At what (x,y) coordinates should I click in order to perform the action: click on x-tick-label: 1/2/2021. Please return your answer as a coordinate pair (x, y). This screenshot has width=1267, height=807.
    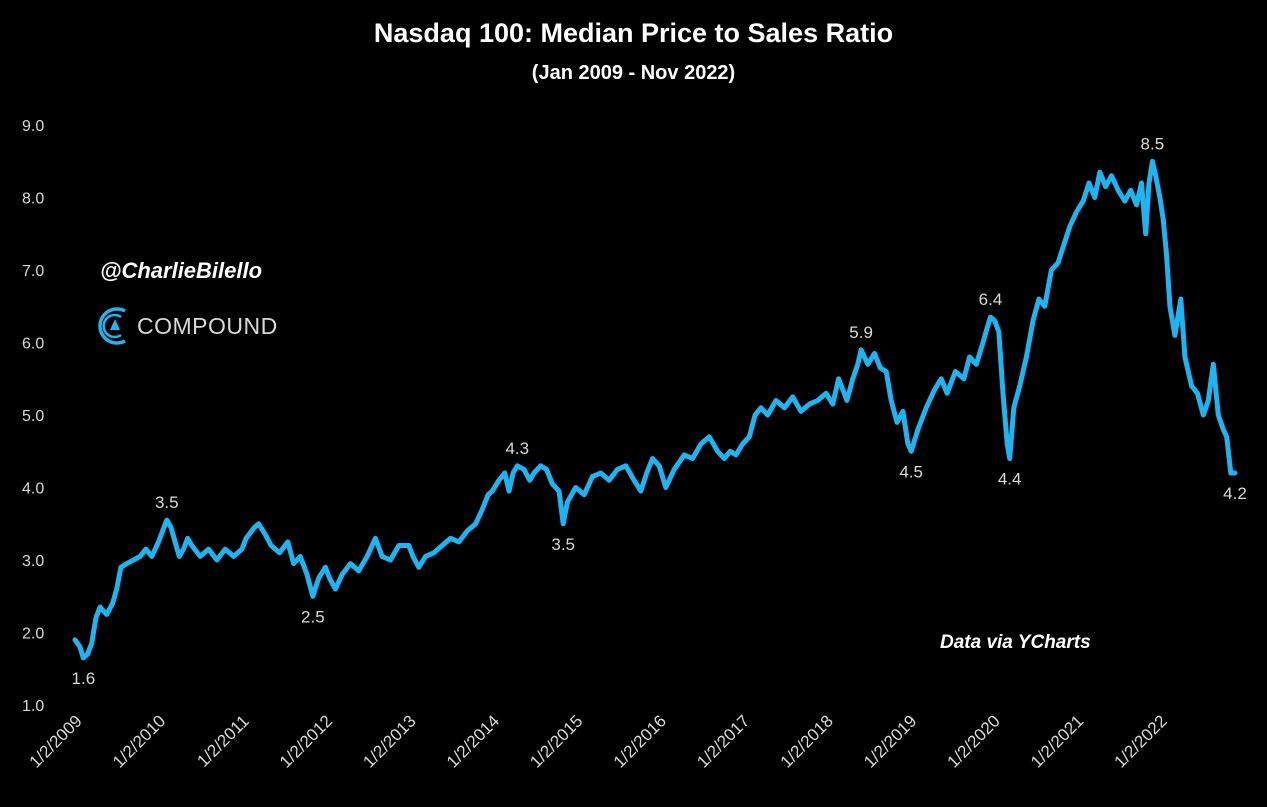
    Looking at the image, I should click on (1057, 741).